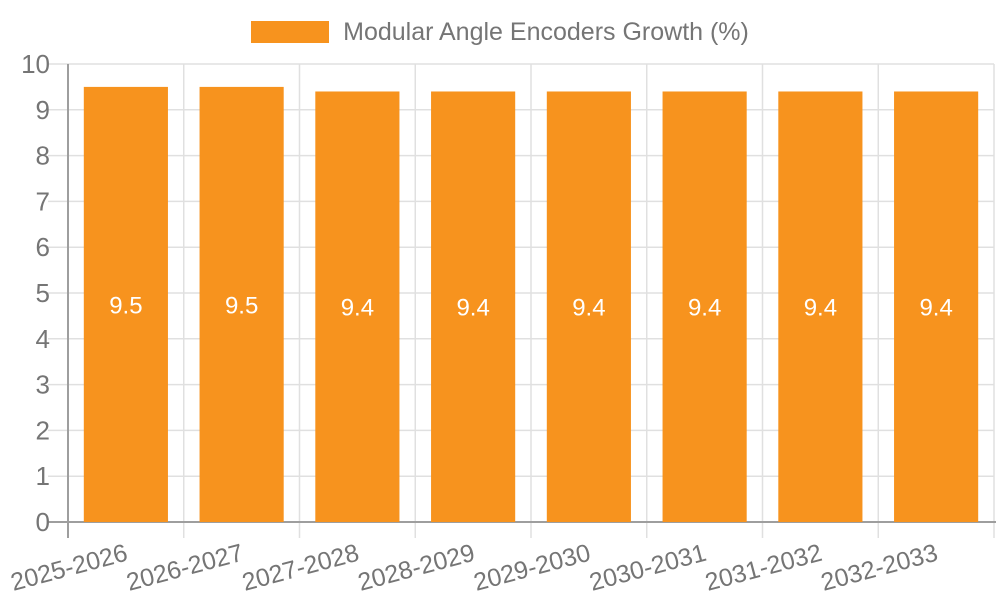  I want to click on x-axis-label: 2027-2028, so click(300, 568).